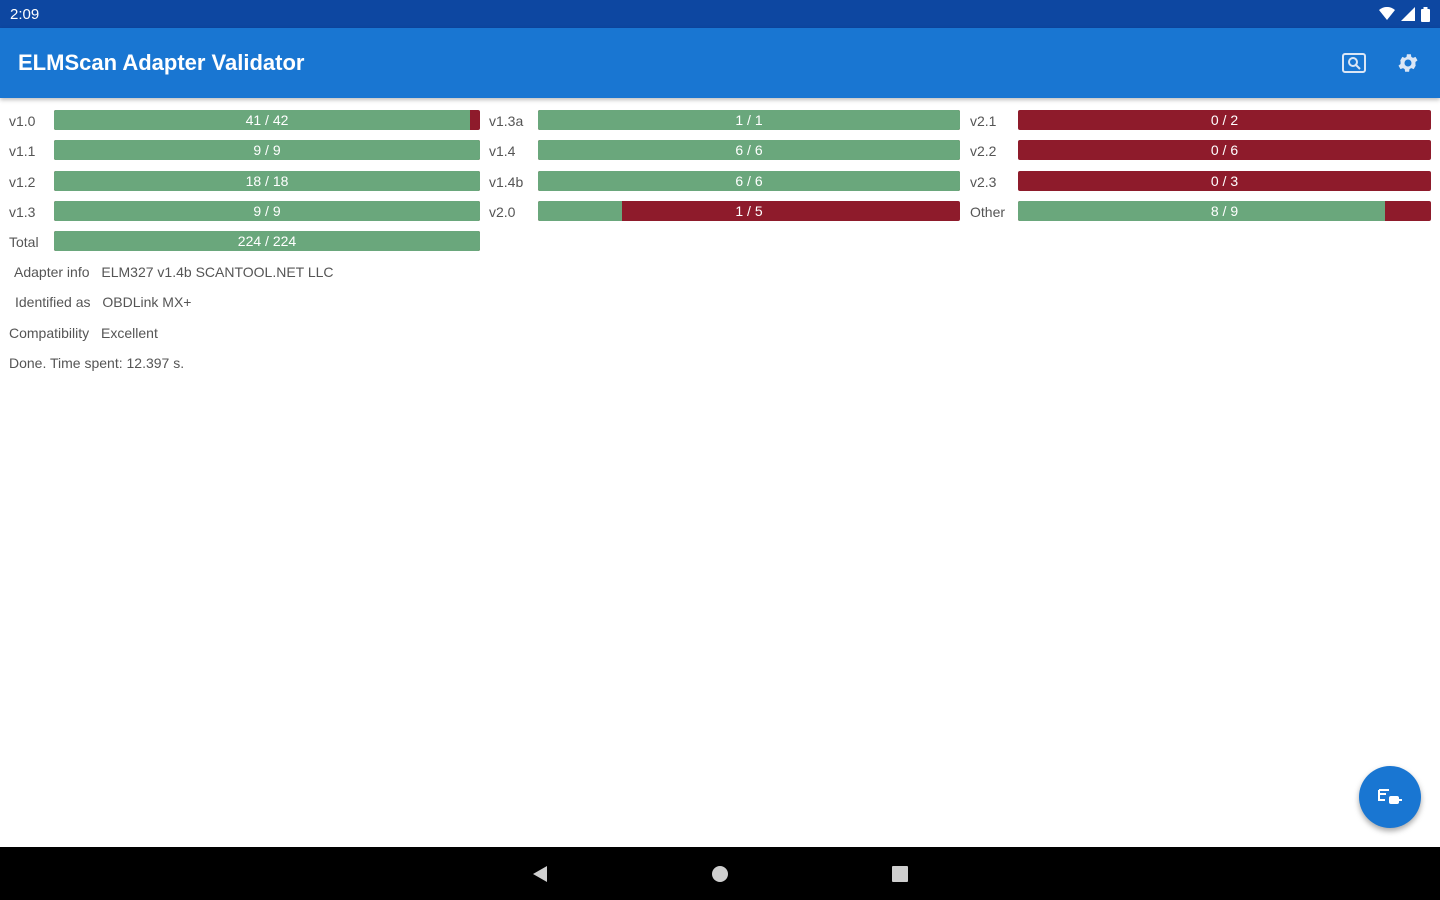 The width and height of the screenshot is (1440, 900). I want to click on result-bar-text: 1 / 5, so click(749, 211).